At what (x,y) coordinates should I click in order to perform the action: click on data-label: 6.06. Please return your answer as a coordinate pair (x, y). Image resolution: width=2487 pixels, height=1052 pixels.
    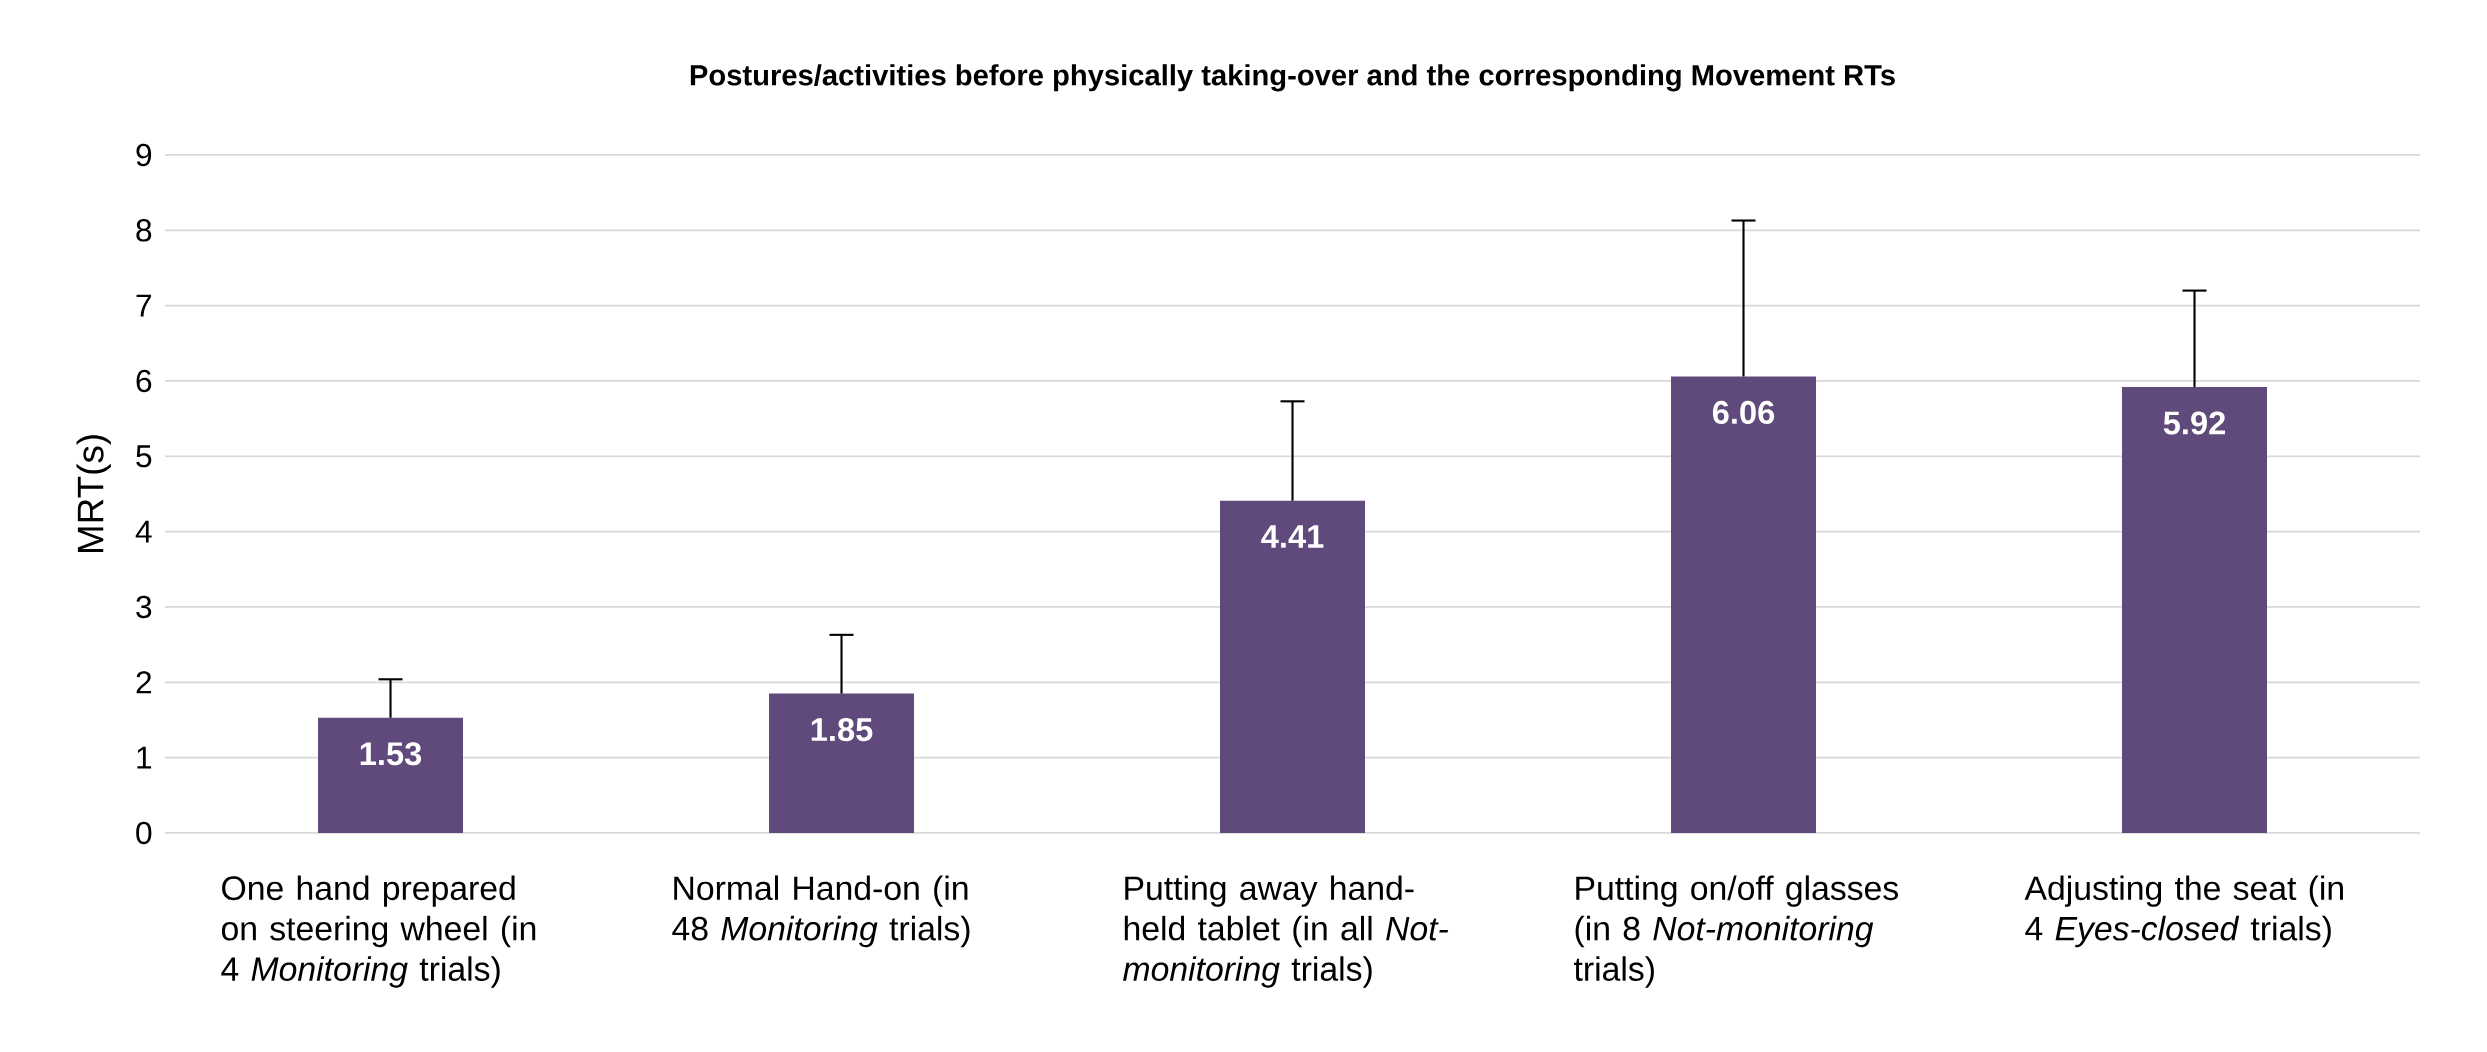
    Looking at the image, I should click on (1743, 412).